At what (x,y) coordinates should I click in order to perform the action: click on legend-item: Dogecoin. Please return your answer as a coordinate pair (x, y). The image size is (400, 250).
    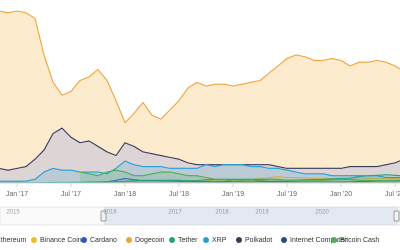
    Looking at the image, I should click on (145, 240).